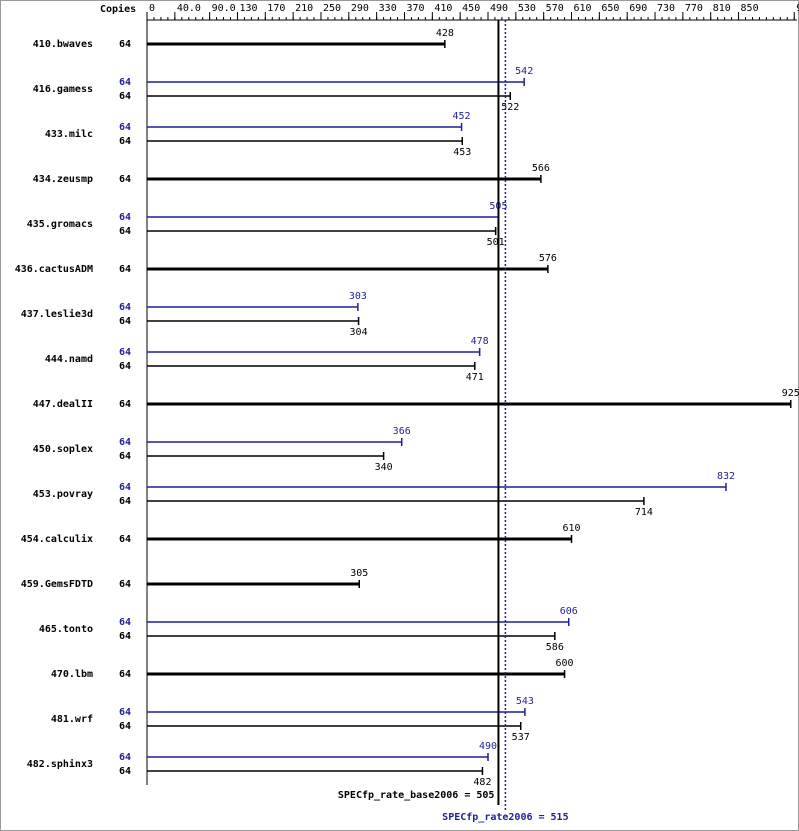 This screenshot has width=799, height=831. What do you see at coordinates (69, 359) in the screenshot?
I see `benchmark-label: 444.namd` at bounding box center [69, 359].